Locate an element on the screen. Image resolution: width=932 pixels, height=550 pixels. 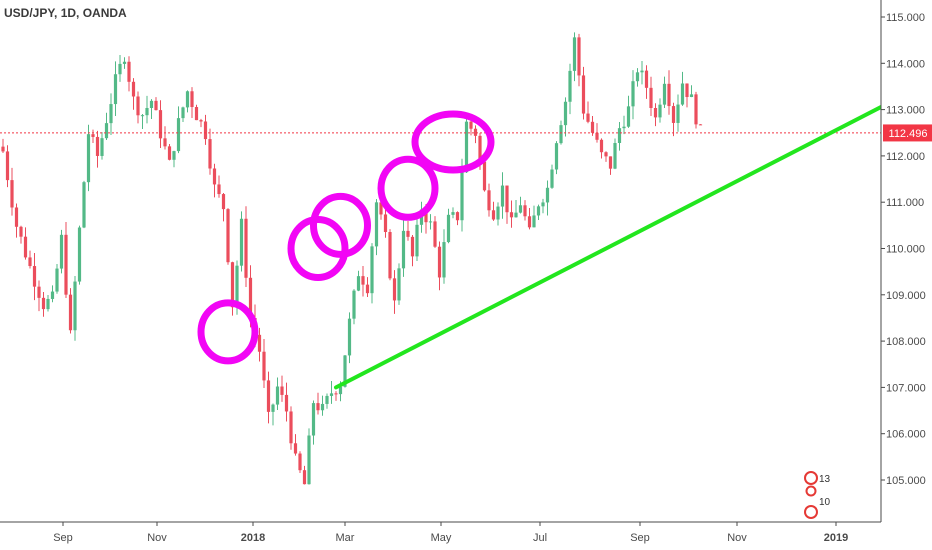
price-tick-label: 111.000 is located at coordinates (905, 203).